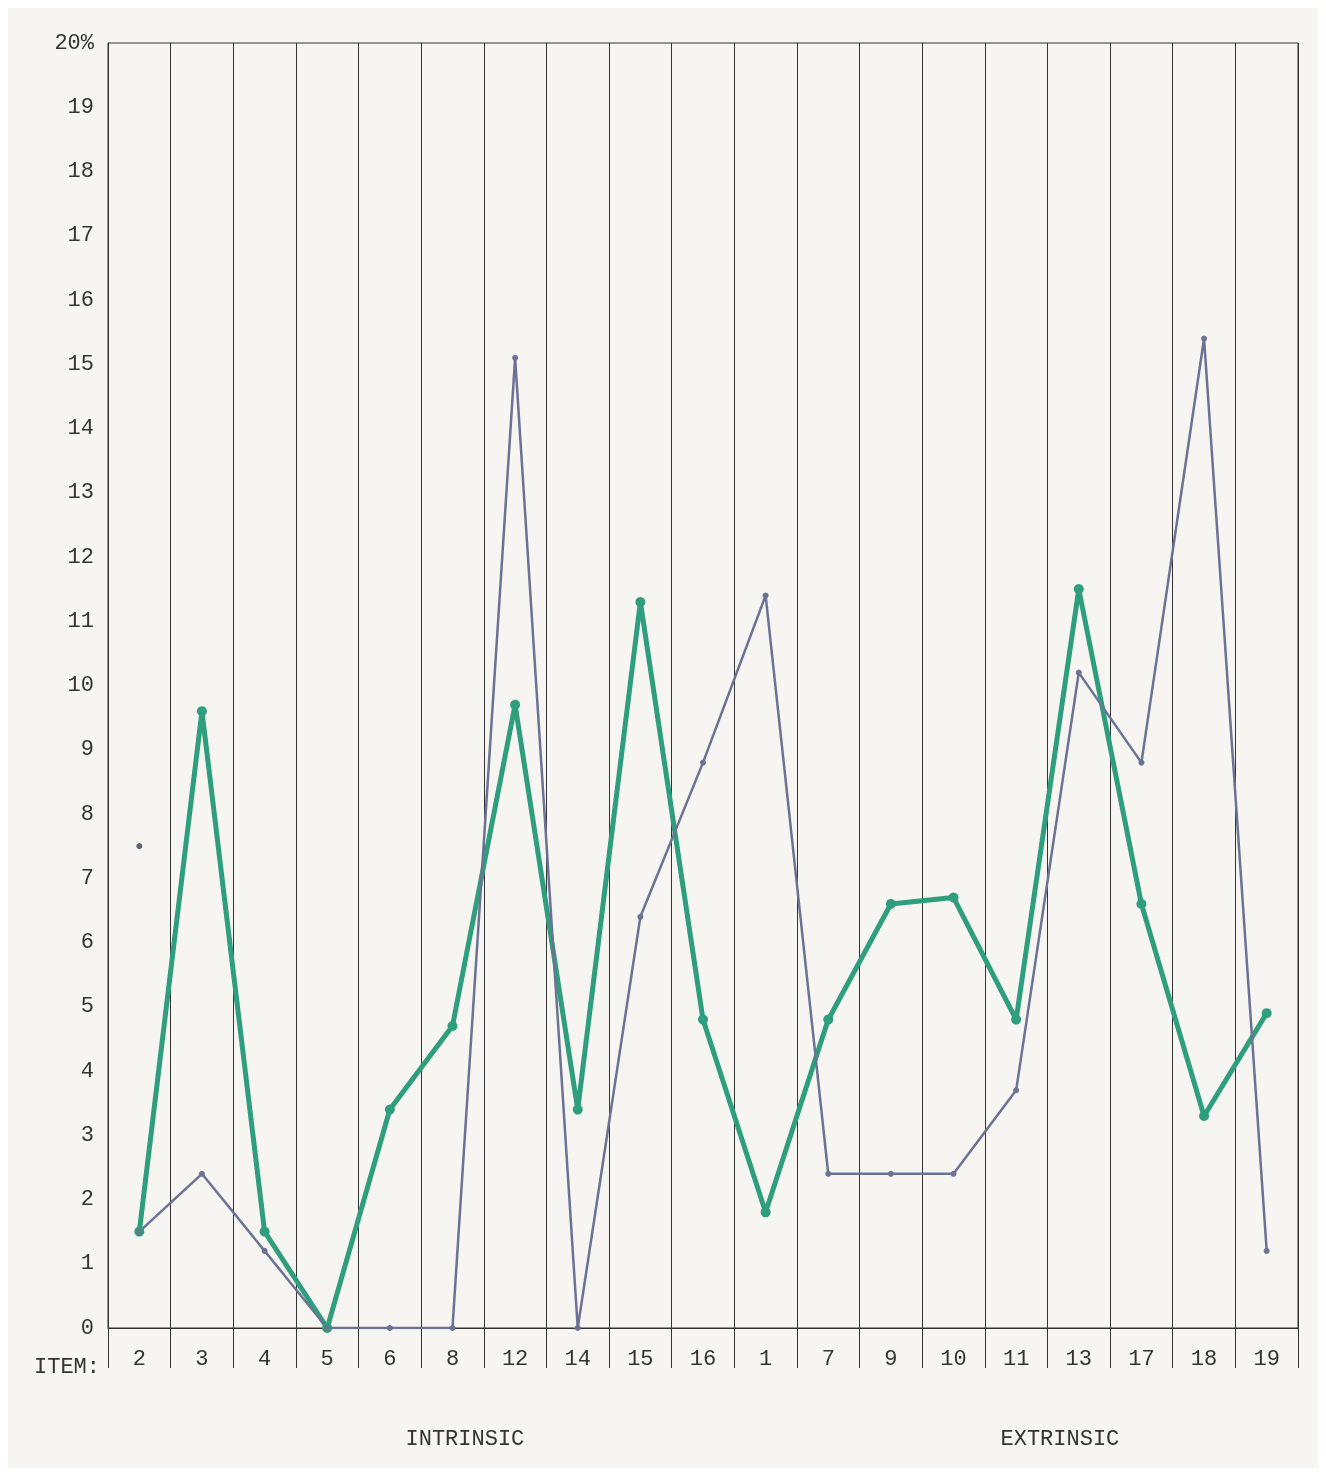 This screenshot has width=1326, height=1483. Describe the element at coordinates (703, 1359) in the screenshot. I see `x-tick-label: 16` at that location.